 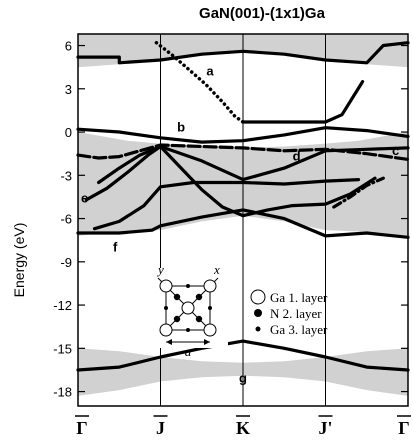 I want to click on y-tick-label: -3, so click(x=66, y=175).